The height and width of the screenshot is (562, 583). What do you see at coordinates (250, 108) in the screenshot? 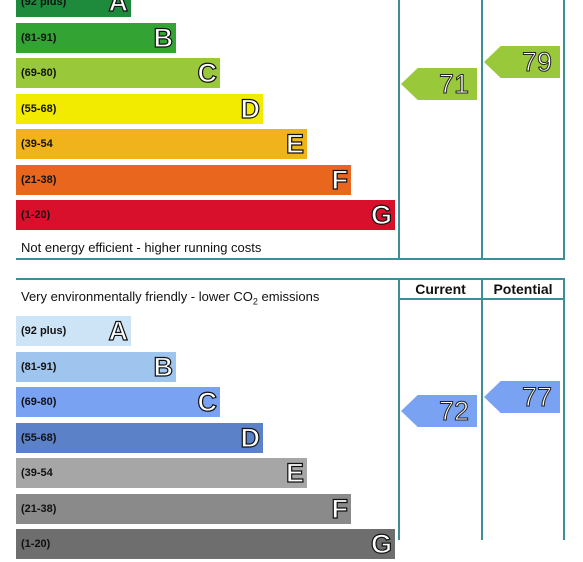
I see `energy-band-letter: D` at bounding box center [250, 108].